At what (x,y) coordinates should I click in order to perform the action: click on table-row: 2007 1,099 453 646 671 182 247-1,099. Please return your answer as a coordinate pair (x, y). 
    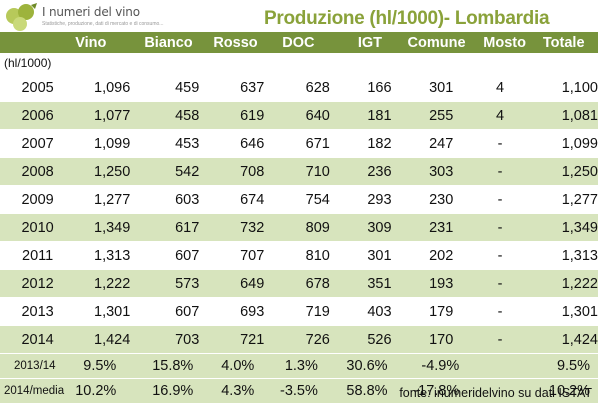
    Looking at the image, I should click on (299, 143).